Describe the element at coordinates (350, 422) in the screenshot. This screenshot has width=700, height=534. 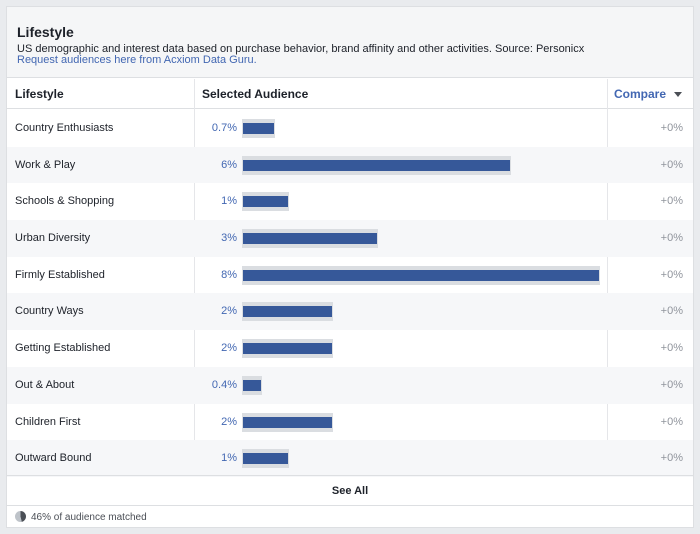
I see `table-row: Children First 2% +0%` at that location.